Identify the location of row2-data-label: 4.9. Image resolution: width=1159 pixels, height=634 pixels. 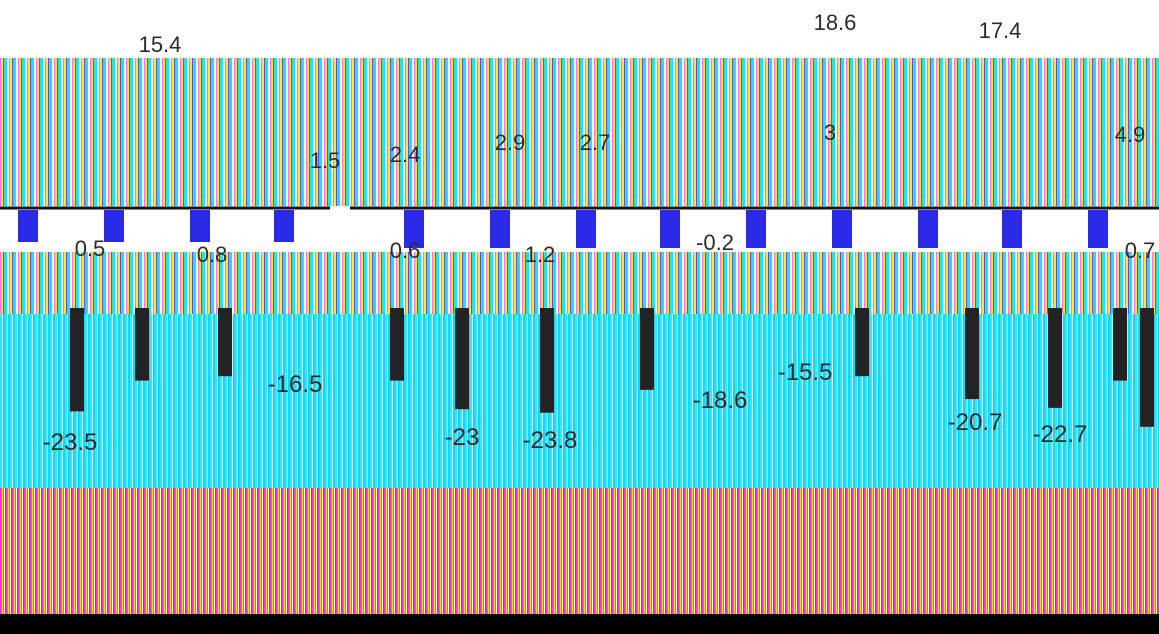
(1130, 134).